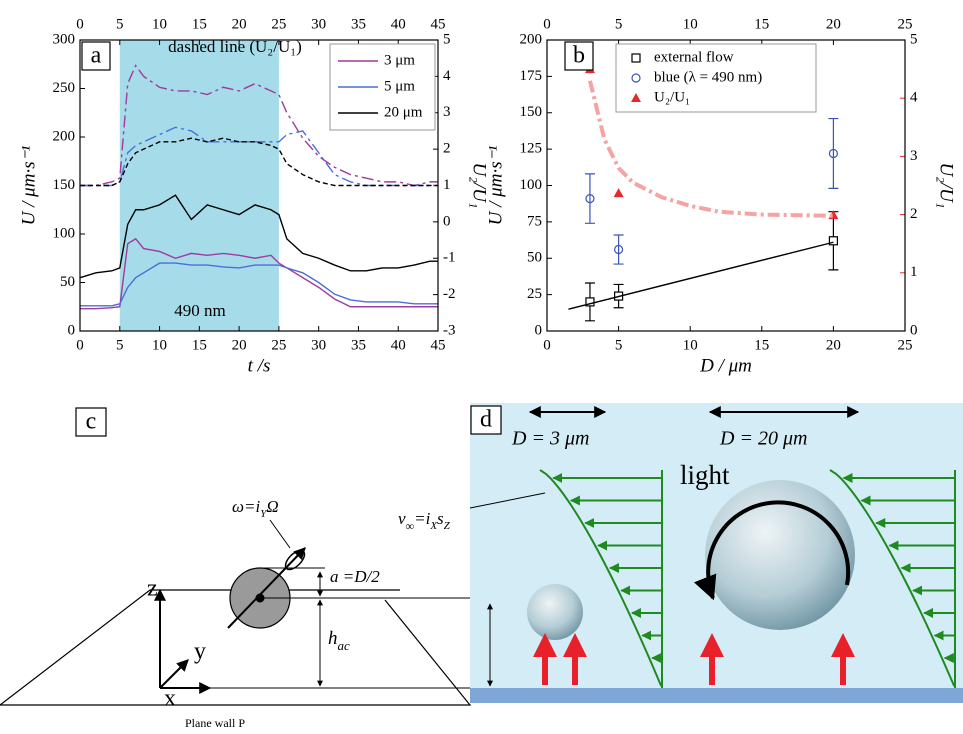 Image resolution: width=963 pixels, height=734 pixels. What do you see at coordinates (531, 76) in the screenshot?
I see `y-tick-label: 175` at bounding box center [531, 76].